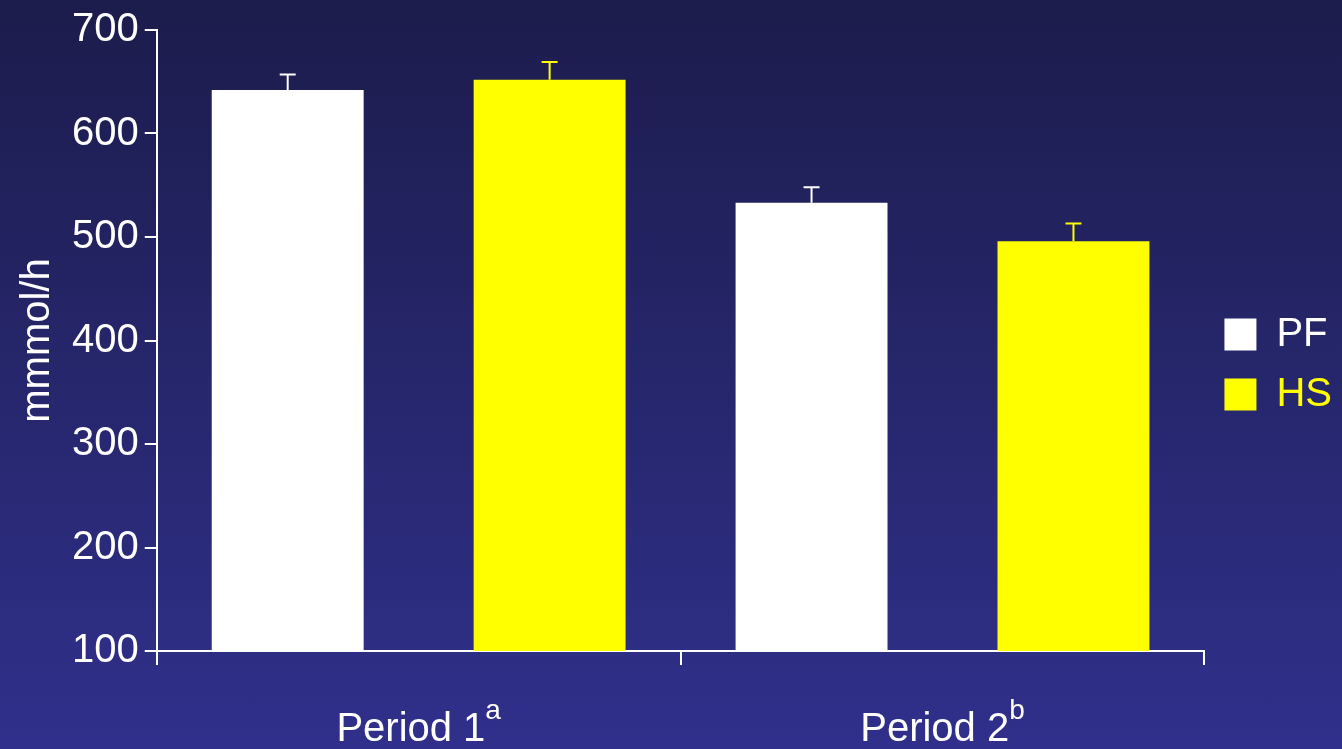 The width and height of the screenshot is (1342, 749). I want to click on y-axis-title: mmmol/h, so click(35, 340).